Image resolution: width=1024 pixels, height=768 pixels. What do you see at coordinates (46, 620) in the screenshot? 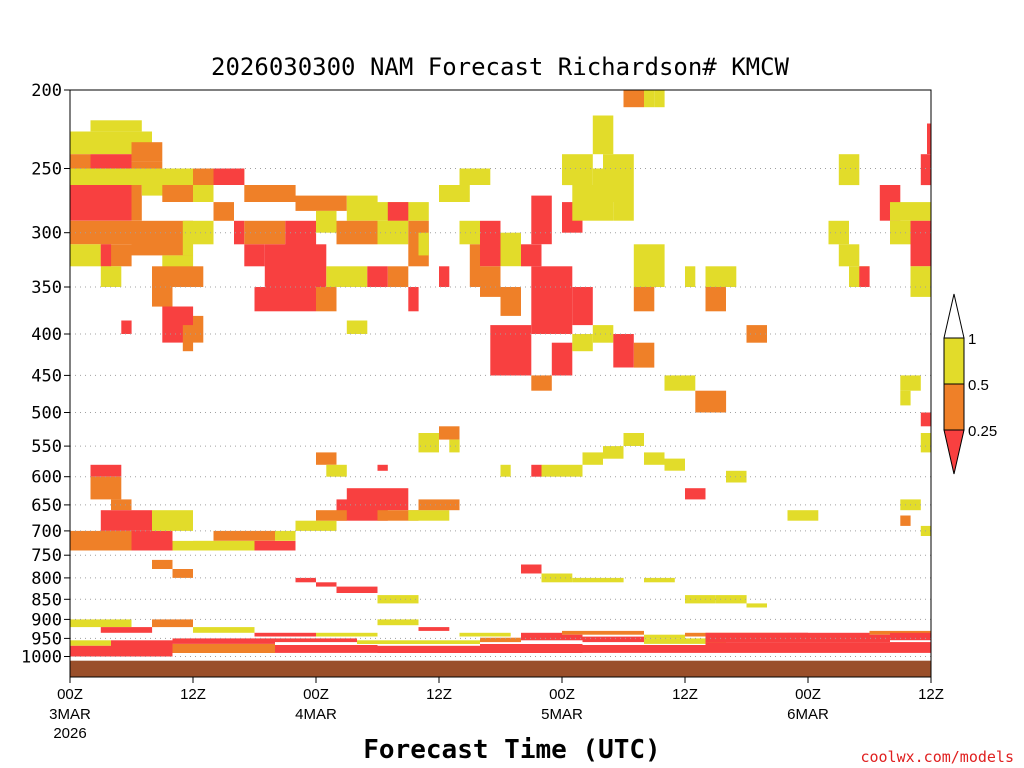
I see `y-tick-label-900: 900` at bounding box center [46, 620].